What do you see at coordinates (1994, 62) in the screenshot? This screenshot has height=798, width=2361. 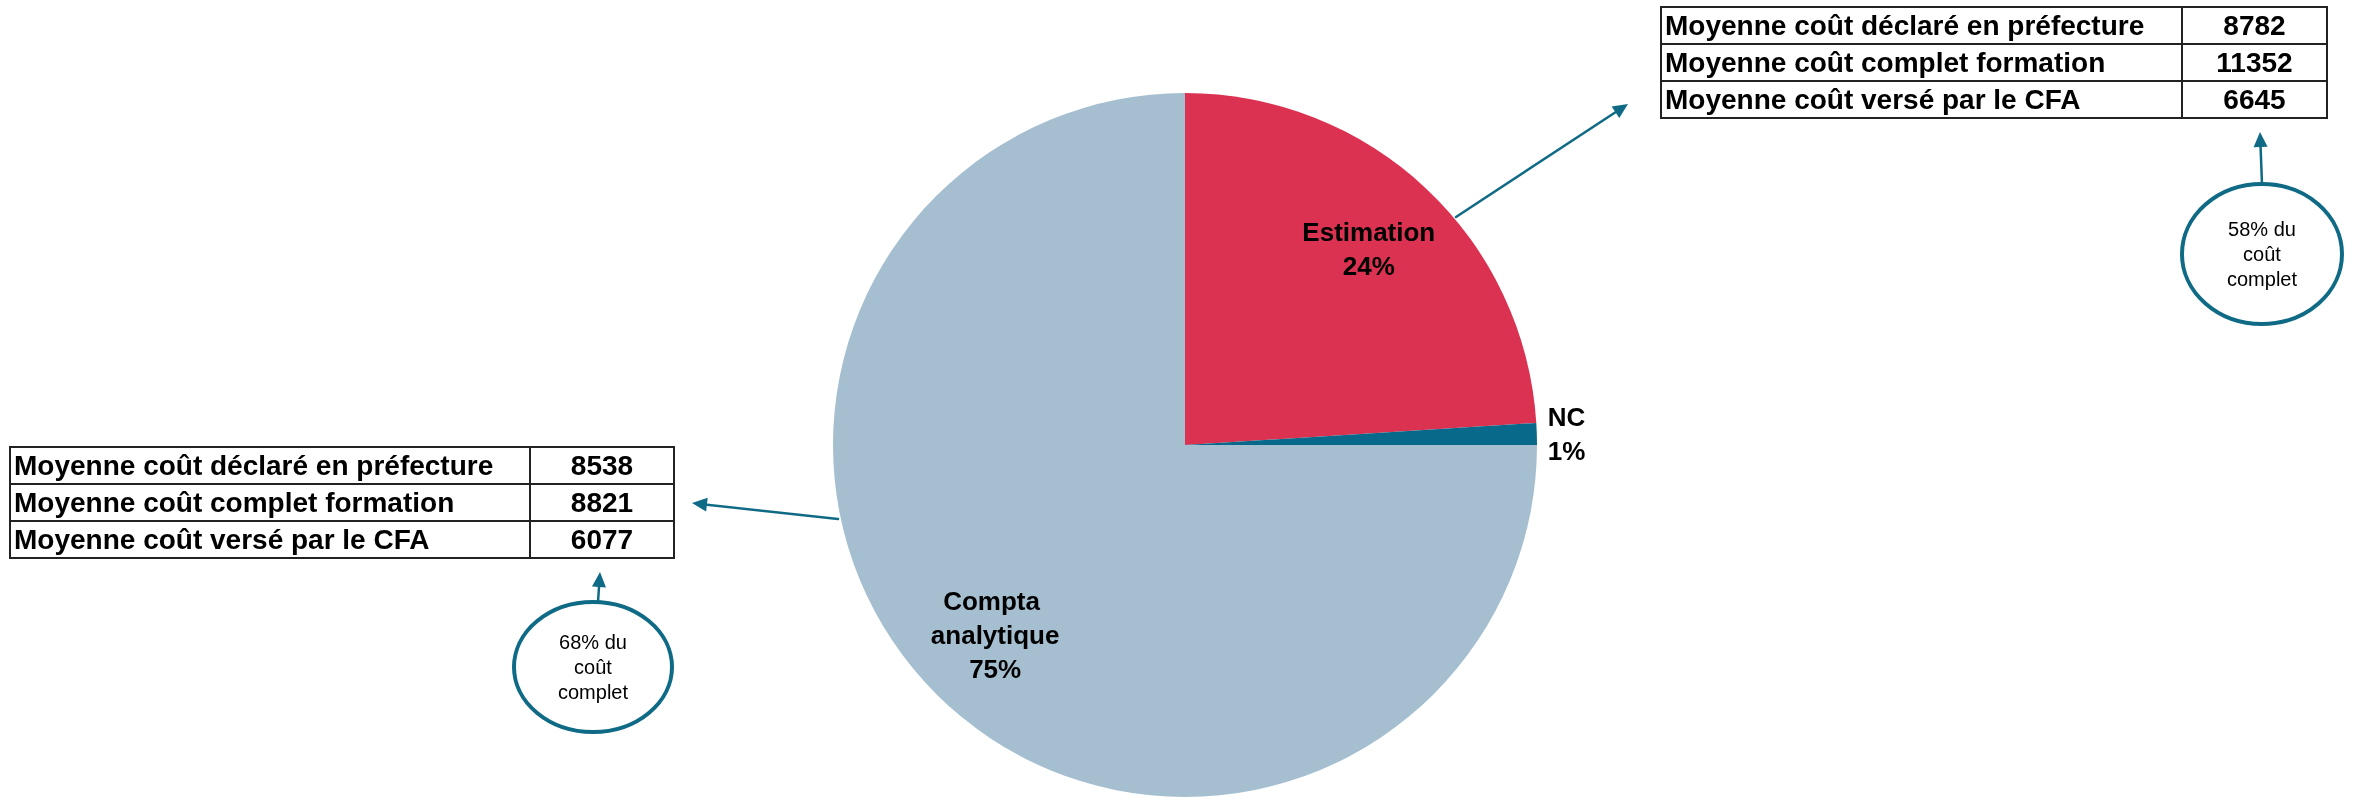 I see `table: Moyenne coût déclaré en préfecture 8782 Moyenne coût complet formation 11352 Moyenne coût versé par le CFA 6645` at bounding box center [1994, 62].